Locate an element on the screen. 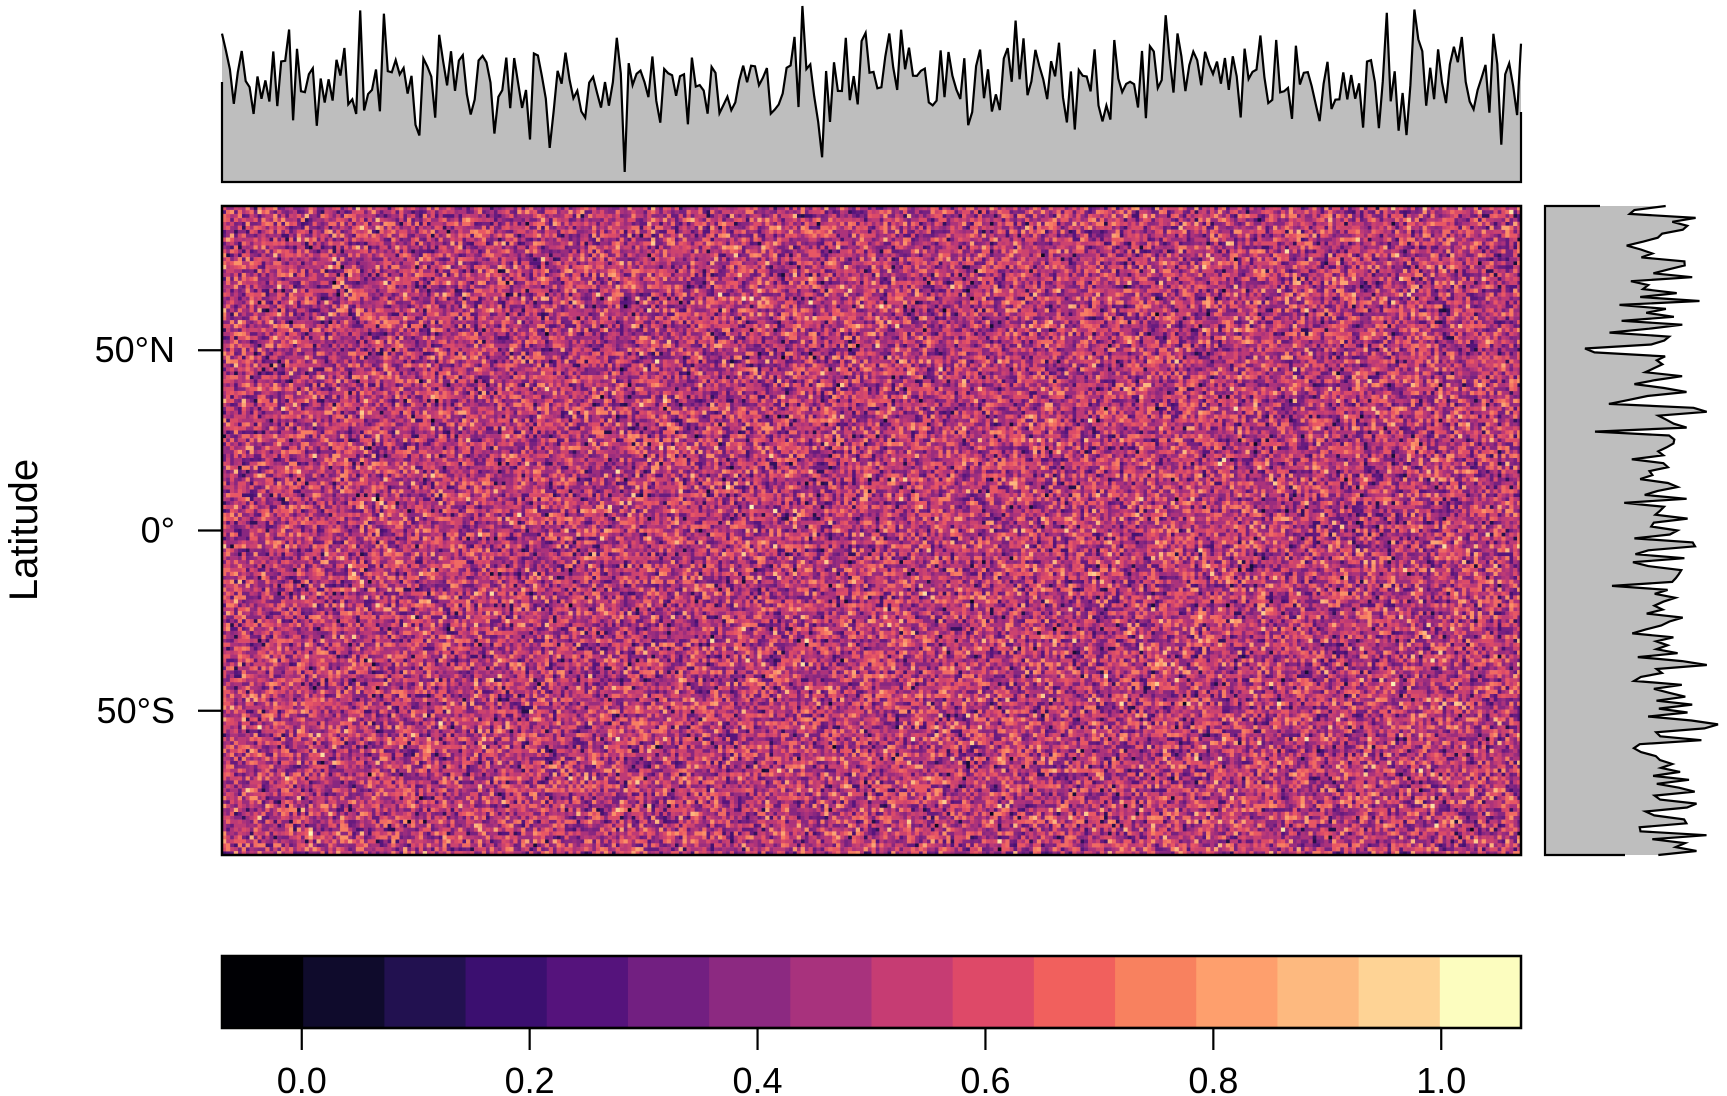  top-marginal-plot is located at coordinates (871, 94).